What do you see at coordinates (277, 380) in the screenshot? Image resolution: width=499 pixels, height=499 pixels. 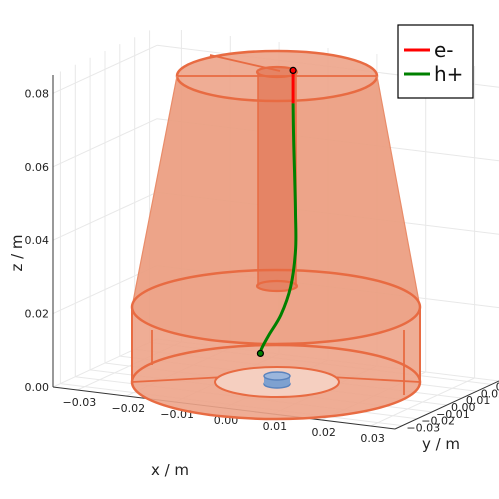 I see `point-contact-electrode` at bounding box center [277, 380].